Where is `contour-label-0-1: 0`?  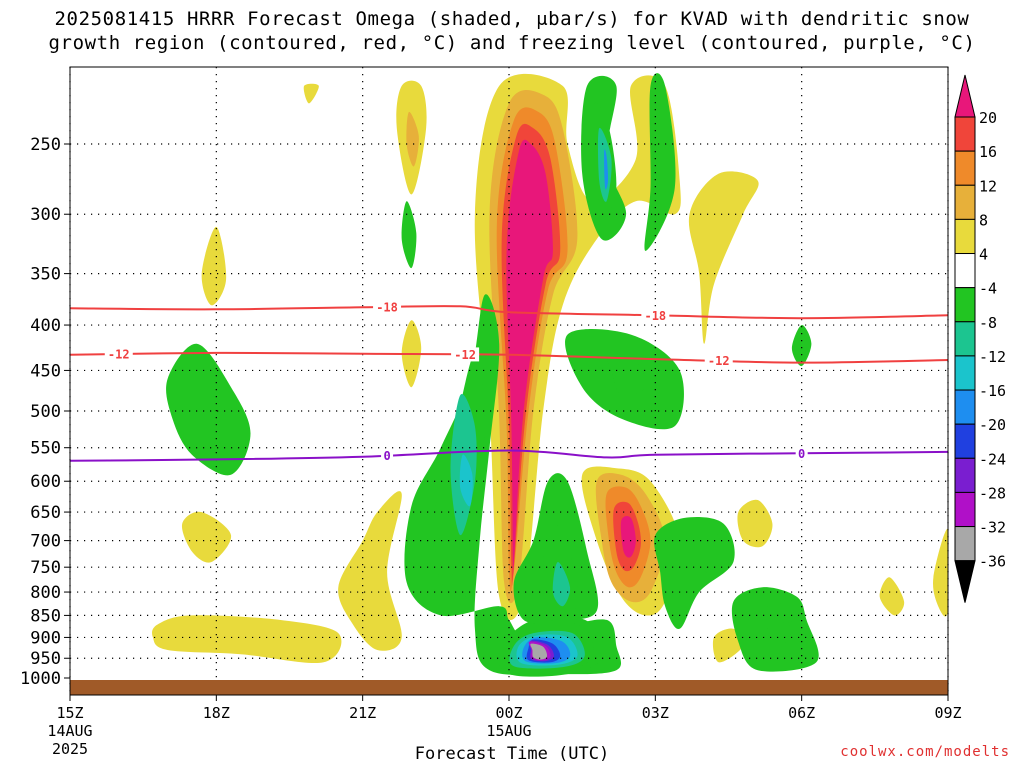 contour-label-0-1: 0 is located at coordinates (801, 454).